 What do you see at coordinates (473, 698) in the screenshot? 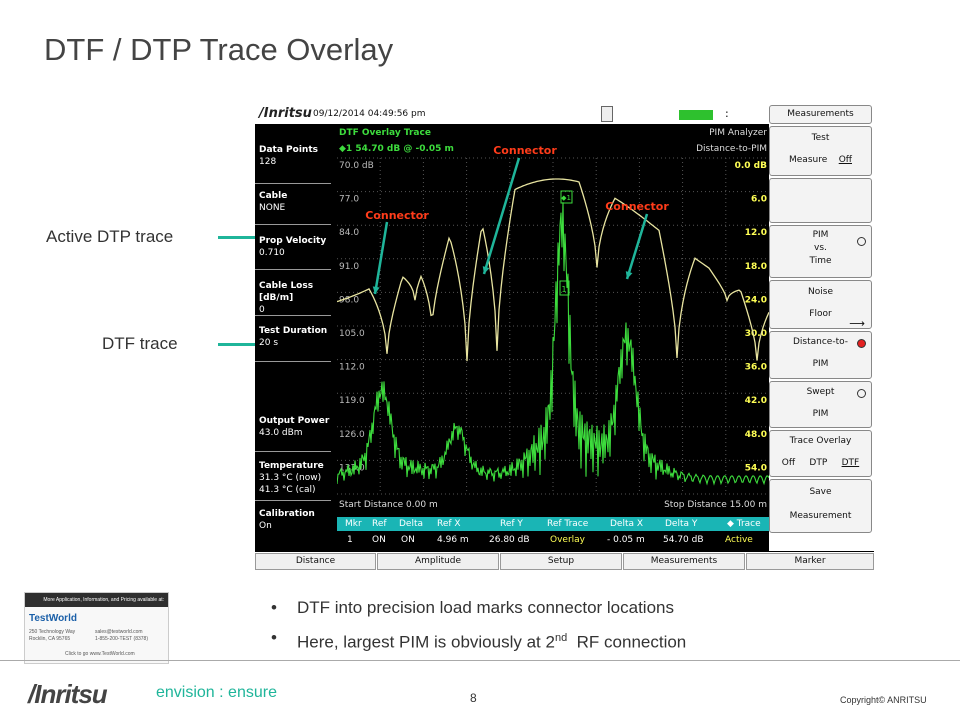
I see `page-number: 8` at bounding box center [473, 698].